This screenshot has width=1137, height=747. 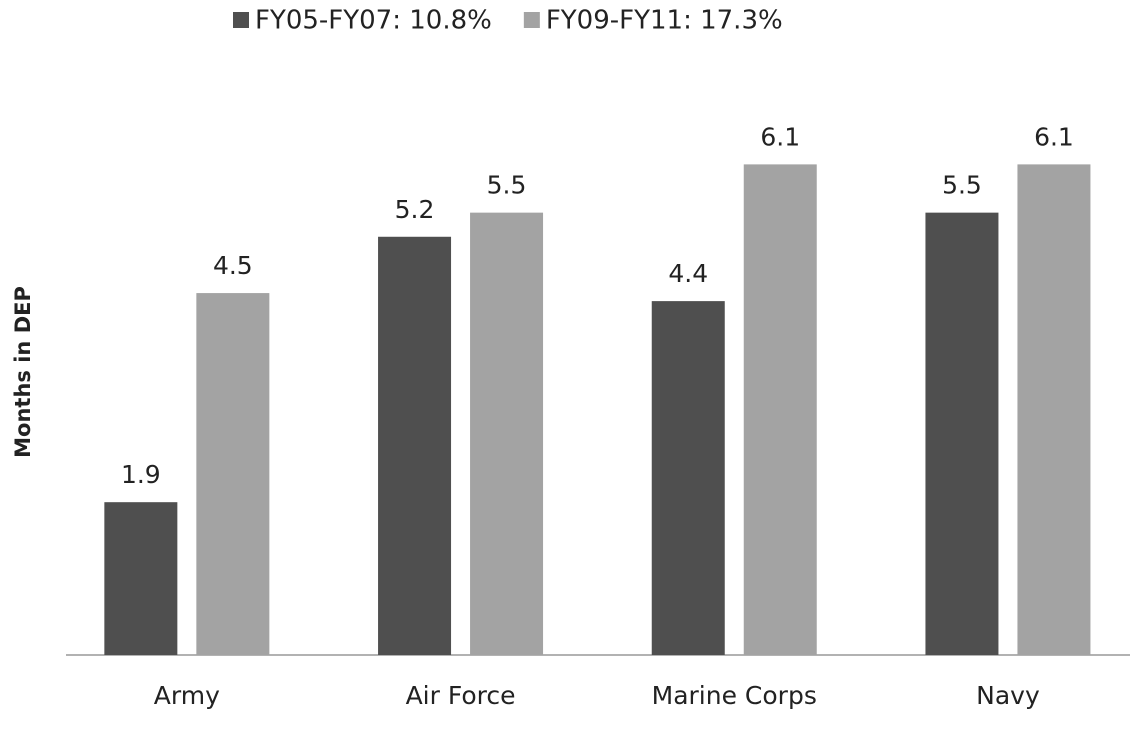 What do you see at coordinates (187, 695) in the screenshot?
I see `x-tick-label: Army` at bounding box center [187, 695].